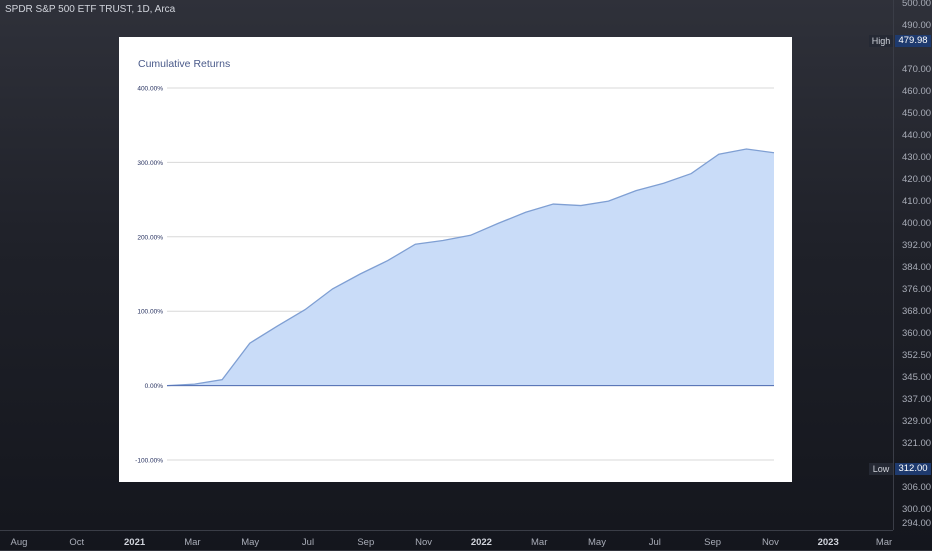 Image resolution: width=932 pixels, height=551 pixels. I want to click on price-tick-label: 306.00, so click(917, 487).